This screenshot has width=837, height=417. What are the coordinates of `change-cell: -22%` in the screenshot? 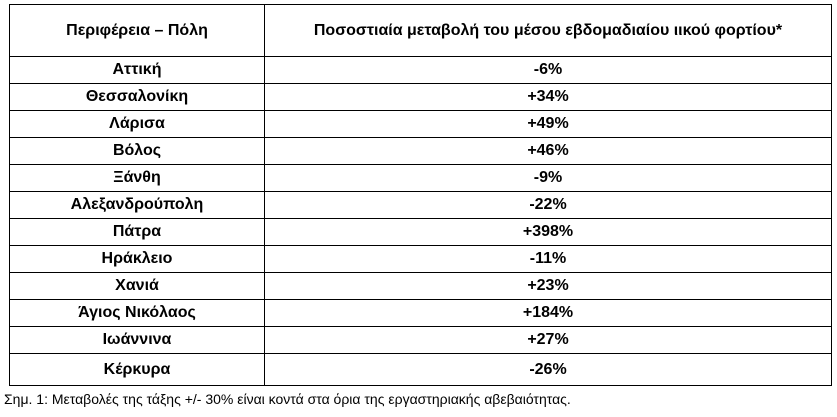 It's located at (548, 205).